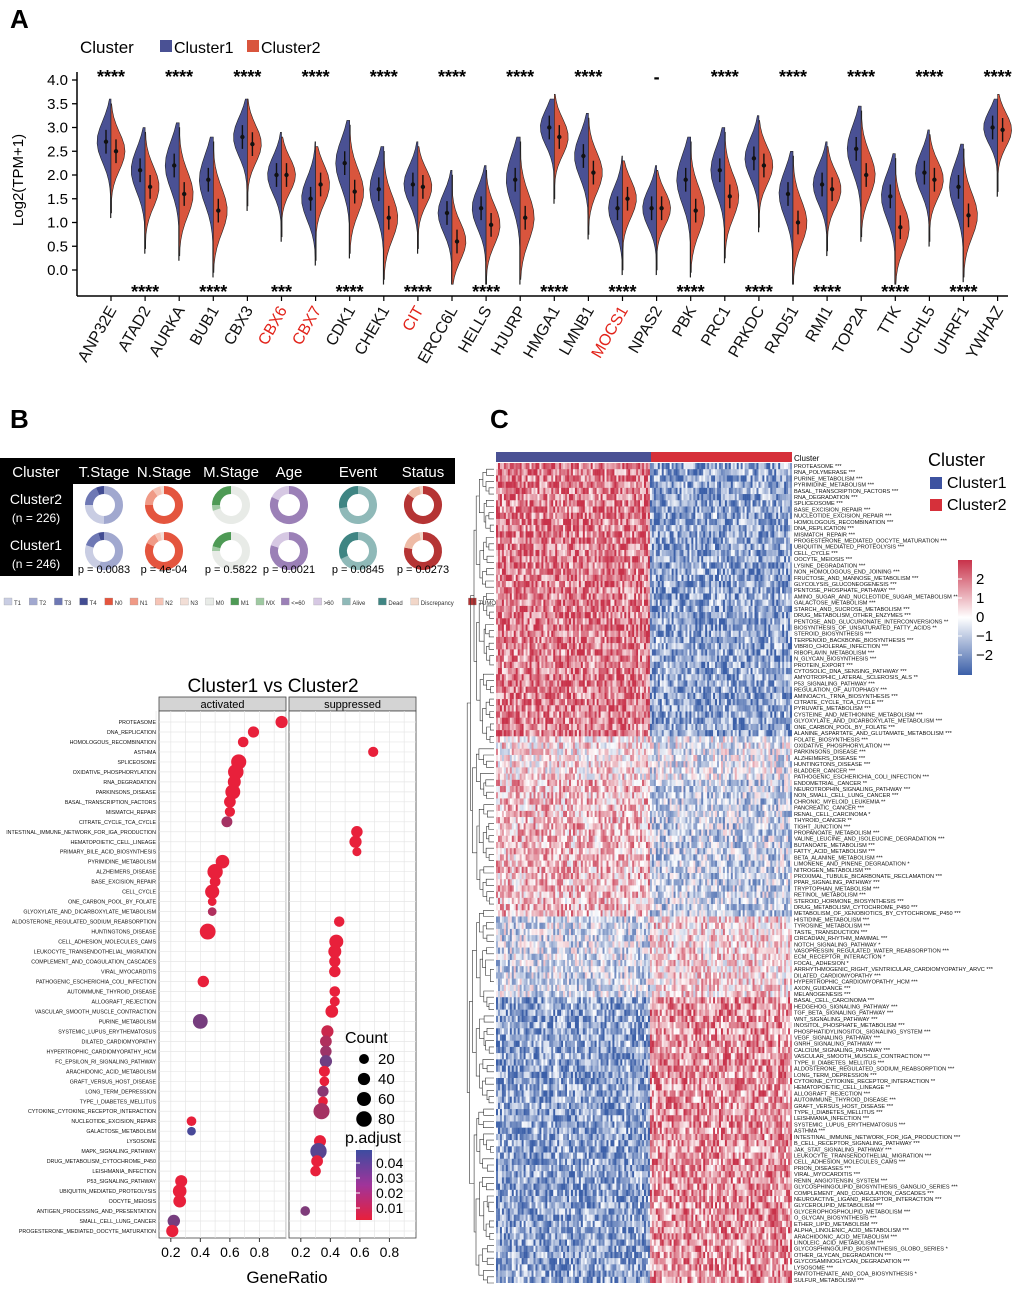 This screenshot has width=1020, height=1294. What do you see at coordinates (482, 977) in the screenshot?
I see `dendrogram-branch` at bounding box center [482, 977].